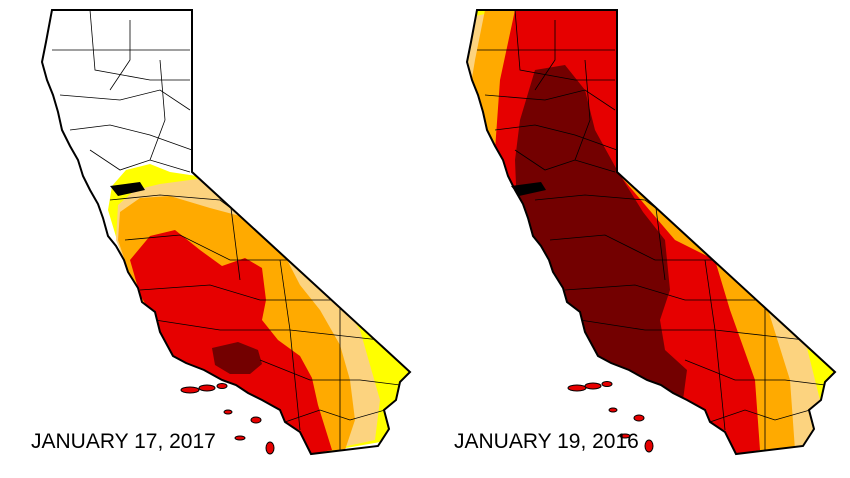  Describe the element at coordinates (123, 441) in the screenshot. I see `date-label-2017: JANUARY 17, 2017` at that location.